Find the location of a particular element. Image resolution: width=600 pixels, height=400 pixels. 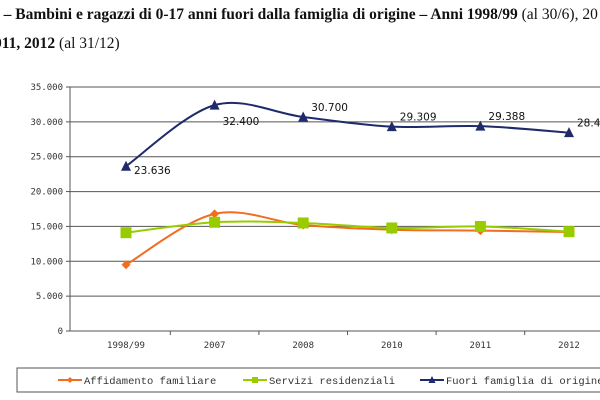

legend-label: Servizi residenziali is located at coordinates (332, 382).